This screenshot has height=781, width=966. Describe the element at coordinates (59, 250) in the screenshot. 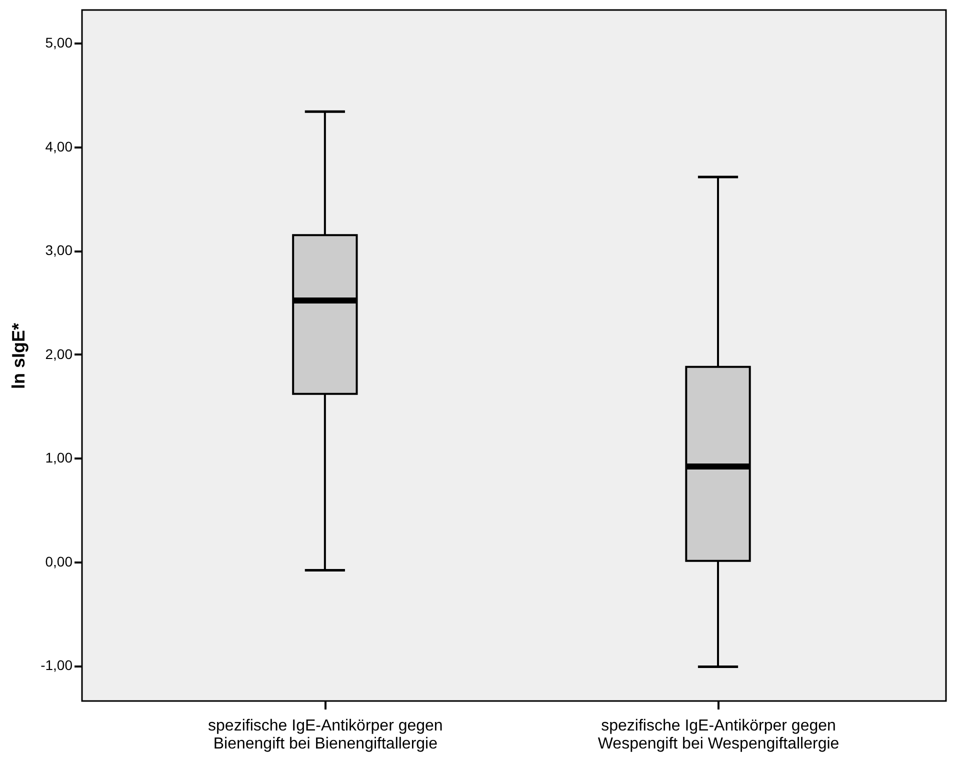

I see `y-tick-label: 3,00` at that location.